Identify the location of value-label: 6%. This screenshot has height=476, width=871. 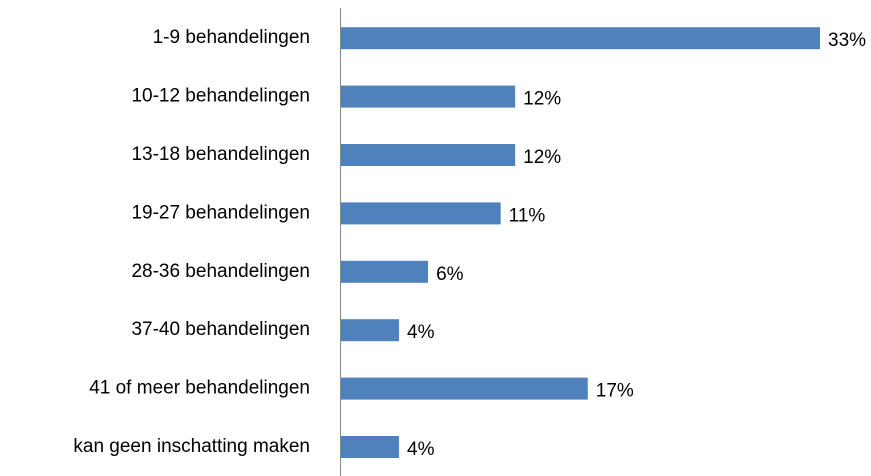
(450, 274).